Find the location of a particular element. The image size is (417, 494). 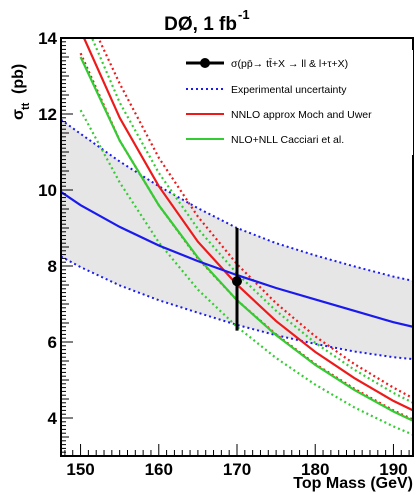

legend-nlo-label: NLO+NLL Cacciari et al. is located at coordinates (287, 140).